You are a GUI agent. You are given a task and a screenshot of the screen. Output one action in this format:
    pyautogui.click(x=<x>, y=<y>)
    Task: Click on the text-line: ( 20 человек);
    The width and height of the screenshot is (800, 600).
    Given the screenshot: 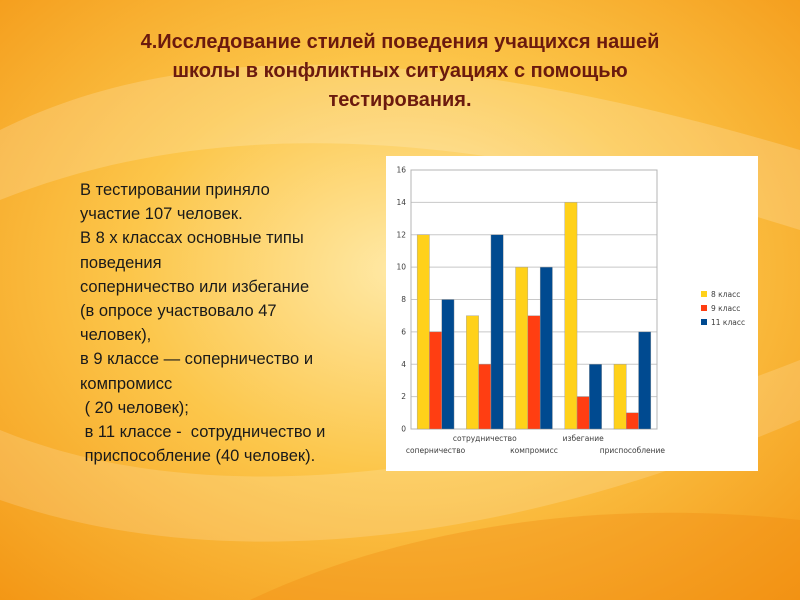 What is the action you would take?
    pyautogui.click(x=134, y=407)
    